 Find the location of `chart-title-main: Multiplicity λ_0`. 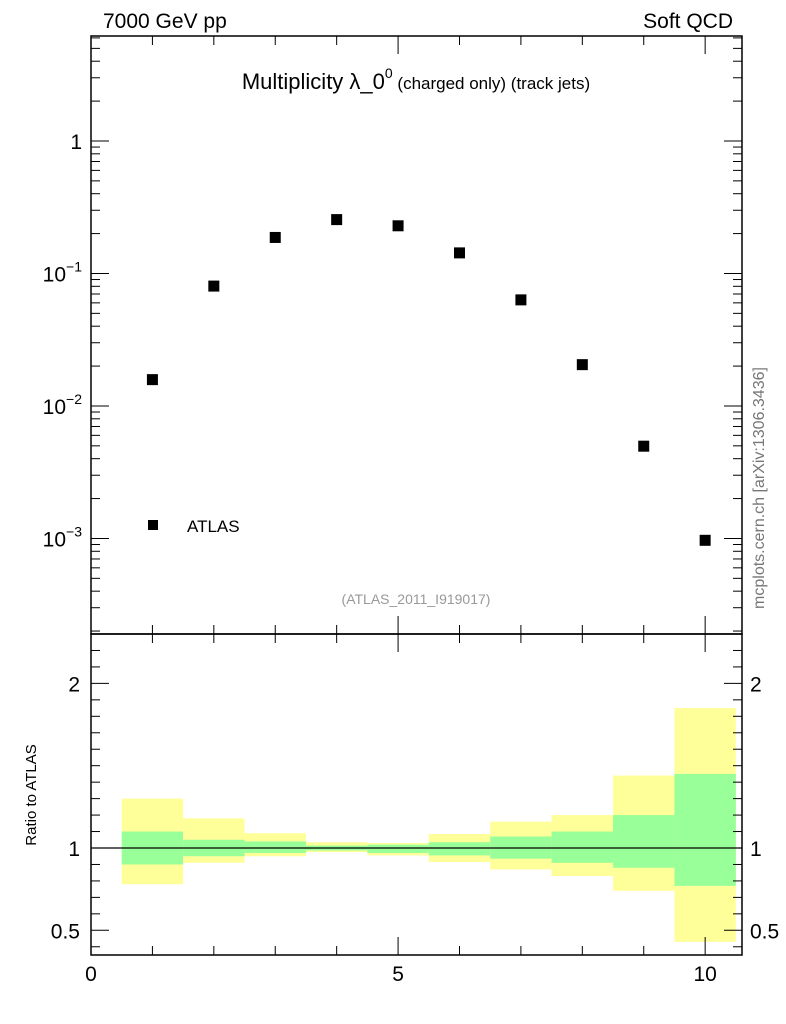

chart-title-main: Multiplicity λ_0 is located at coordinates (313, 81).